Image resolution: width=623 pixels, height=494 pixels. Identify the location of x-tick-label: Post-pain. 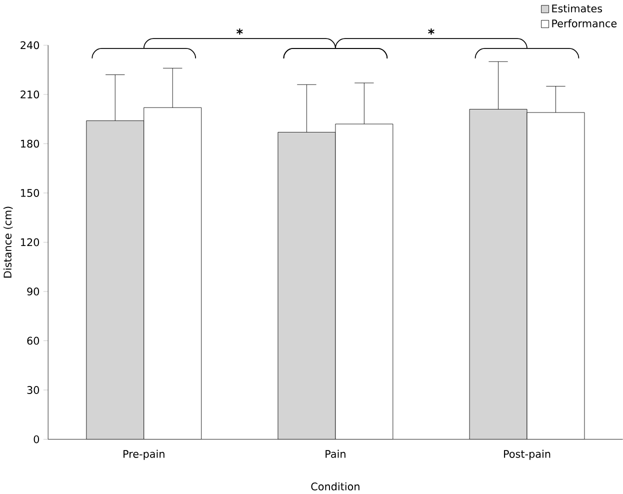
(527, 455).